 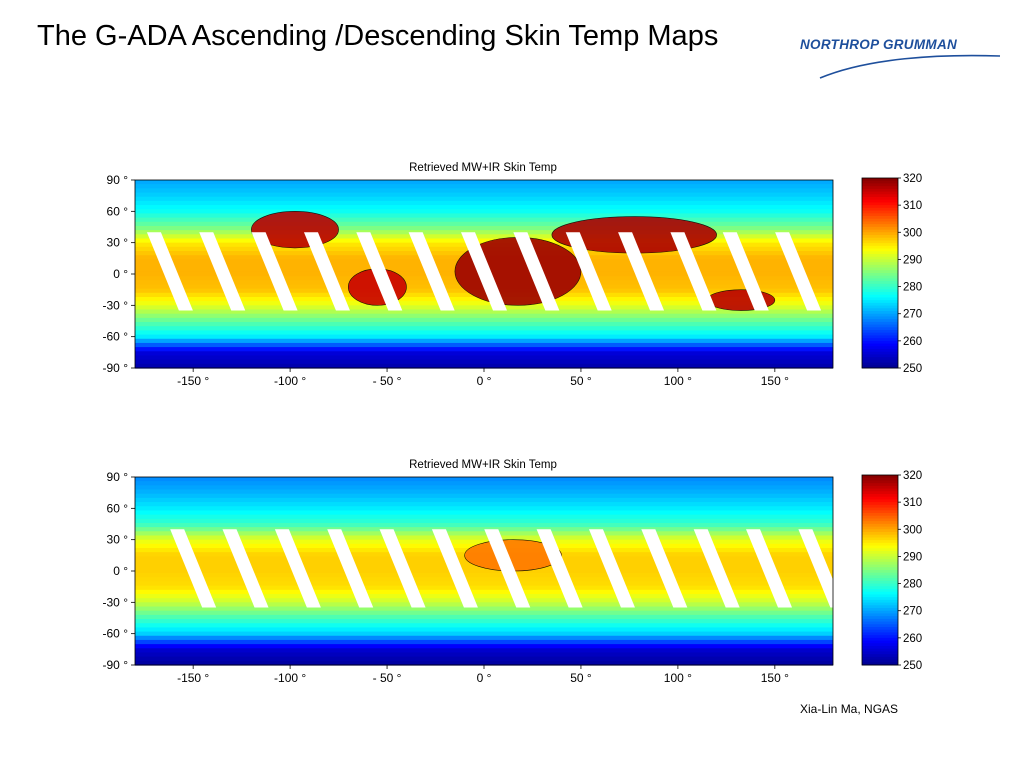 What do you see at coordinates (120, 571) in the screenshot?
I see `y-tick-label: 0 °` at bounding box center [120, 571].